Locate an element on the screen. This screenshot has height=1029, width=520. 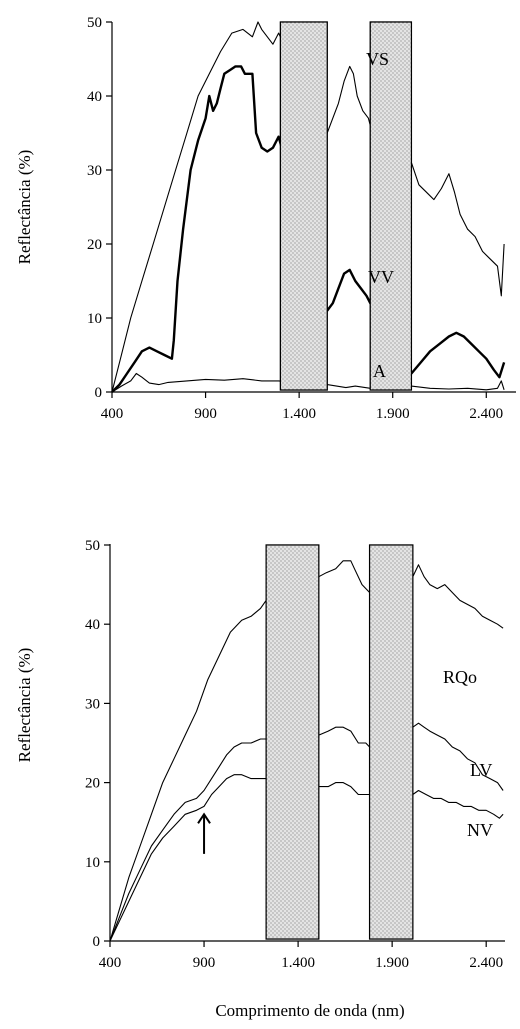
chart-bottom-ytick-label: 20 is located at coordinates (92, 784).